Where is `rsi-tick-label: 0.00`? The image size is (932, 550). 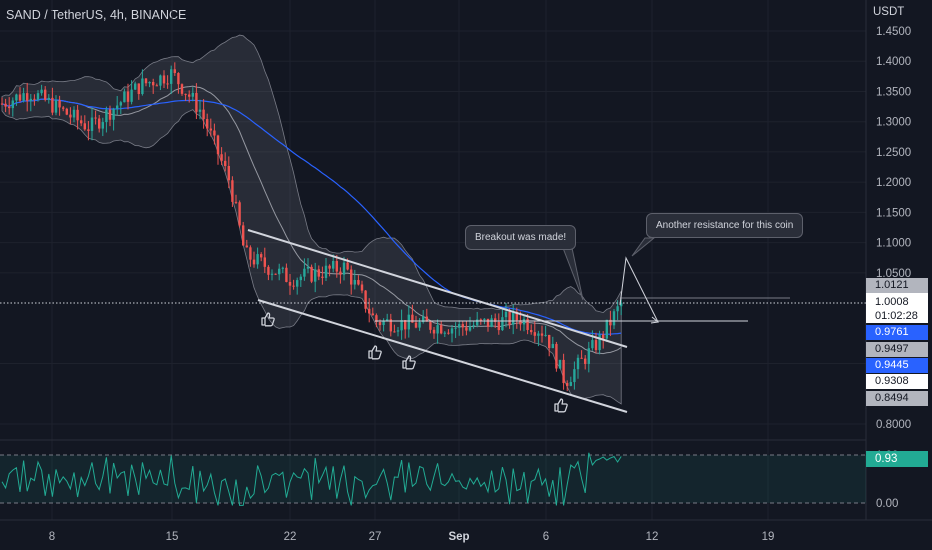
rsi-tick-label: 0.00 is located at coordinates (887, 504).